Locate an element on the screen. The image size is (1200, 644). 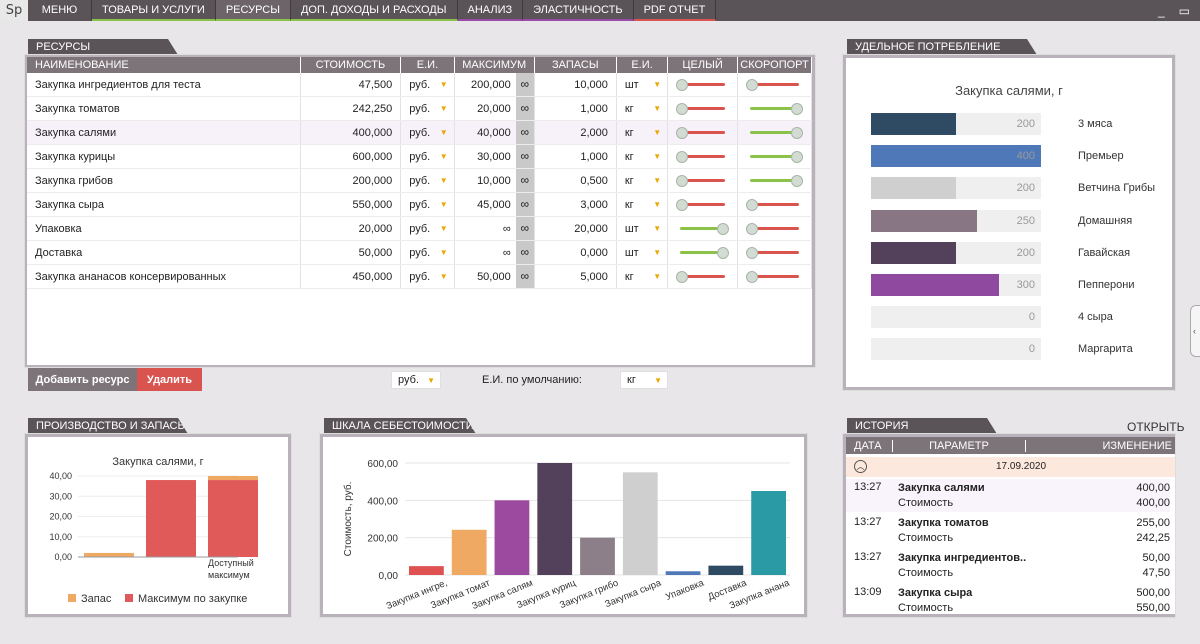
resource-max-cell: 45,000 ∞ is located at coordinates (494, 204).